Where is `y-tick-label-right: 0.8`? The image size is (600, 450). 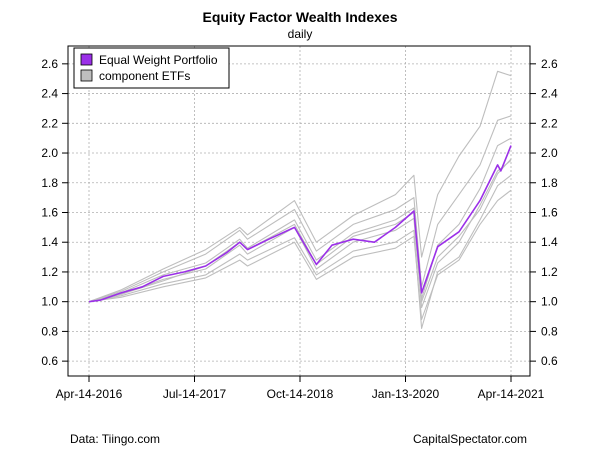 y-tick-label-right: 0.8 is located at coordinates (549, 331).